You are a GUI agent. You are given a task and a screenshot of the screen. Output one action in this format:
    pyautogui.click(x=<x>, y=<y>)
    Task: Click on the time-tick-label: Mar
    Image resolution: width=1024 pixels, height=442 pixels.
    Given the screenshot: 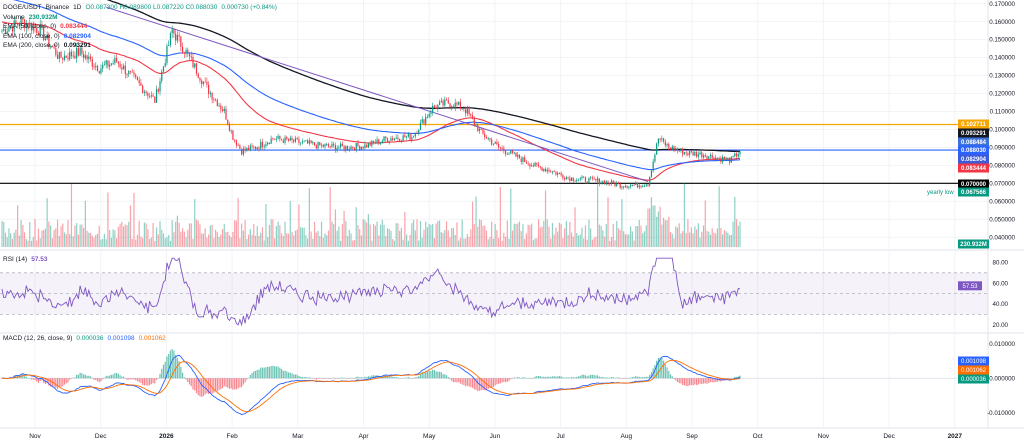 What is the action you would take?
    pyautogui.click(x=298, y=436)
    